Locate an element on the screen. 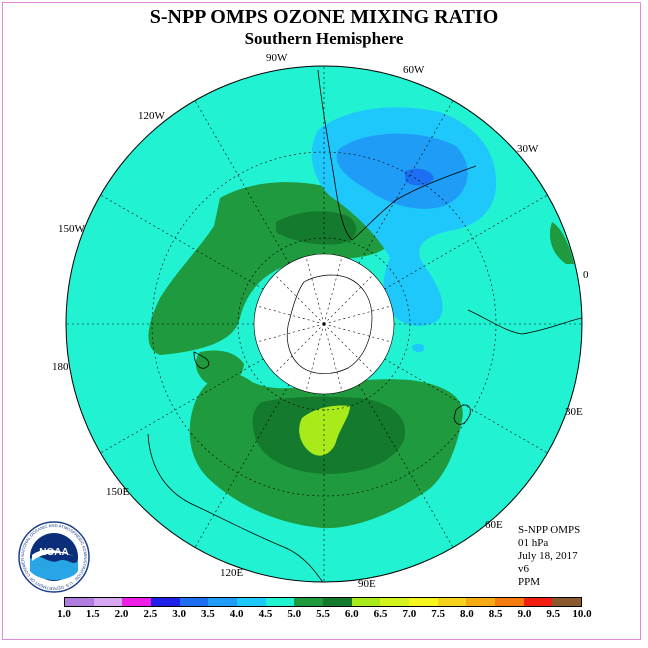 The image size is (648, 648). colorbar-label: 4.5 is located at coordinates (265, 614).